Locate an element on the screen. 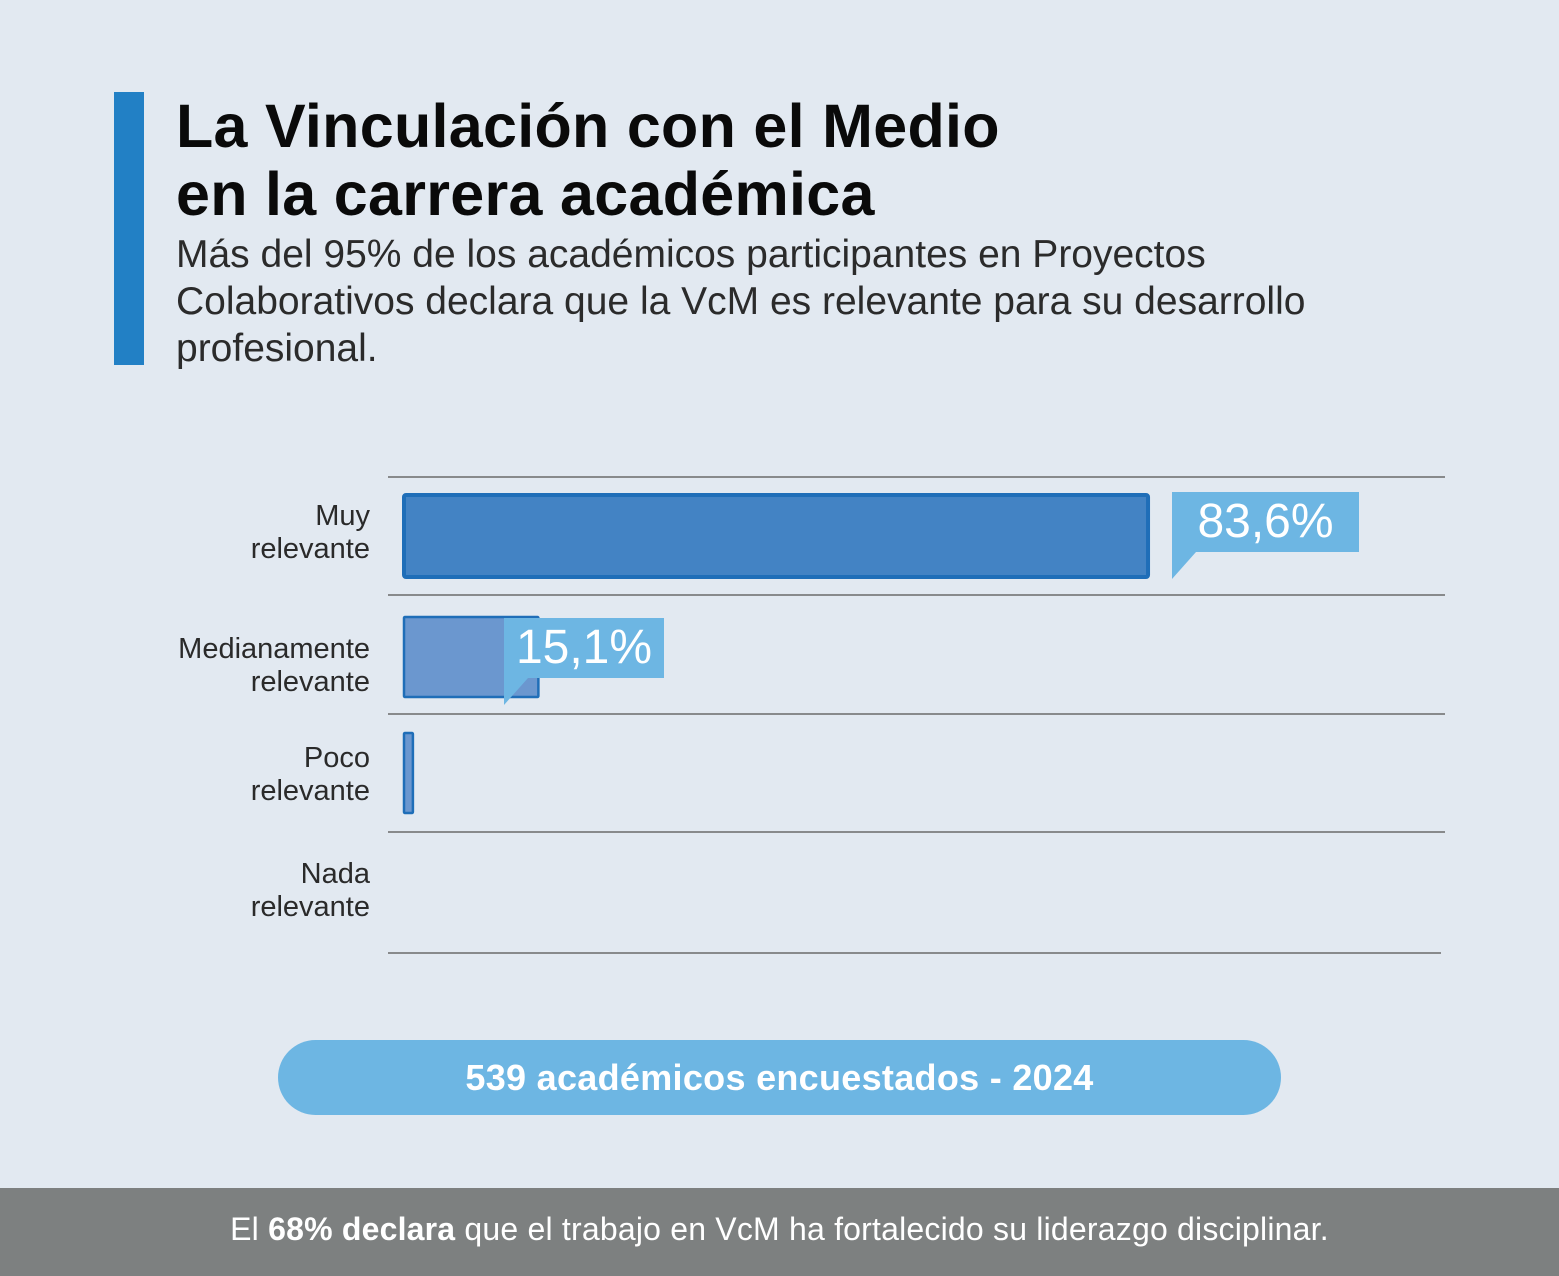  title-line-1: La Vinculación con el Medio is located at coordinates (588, 126).